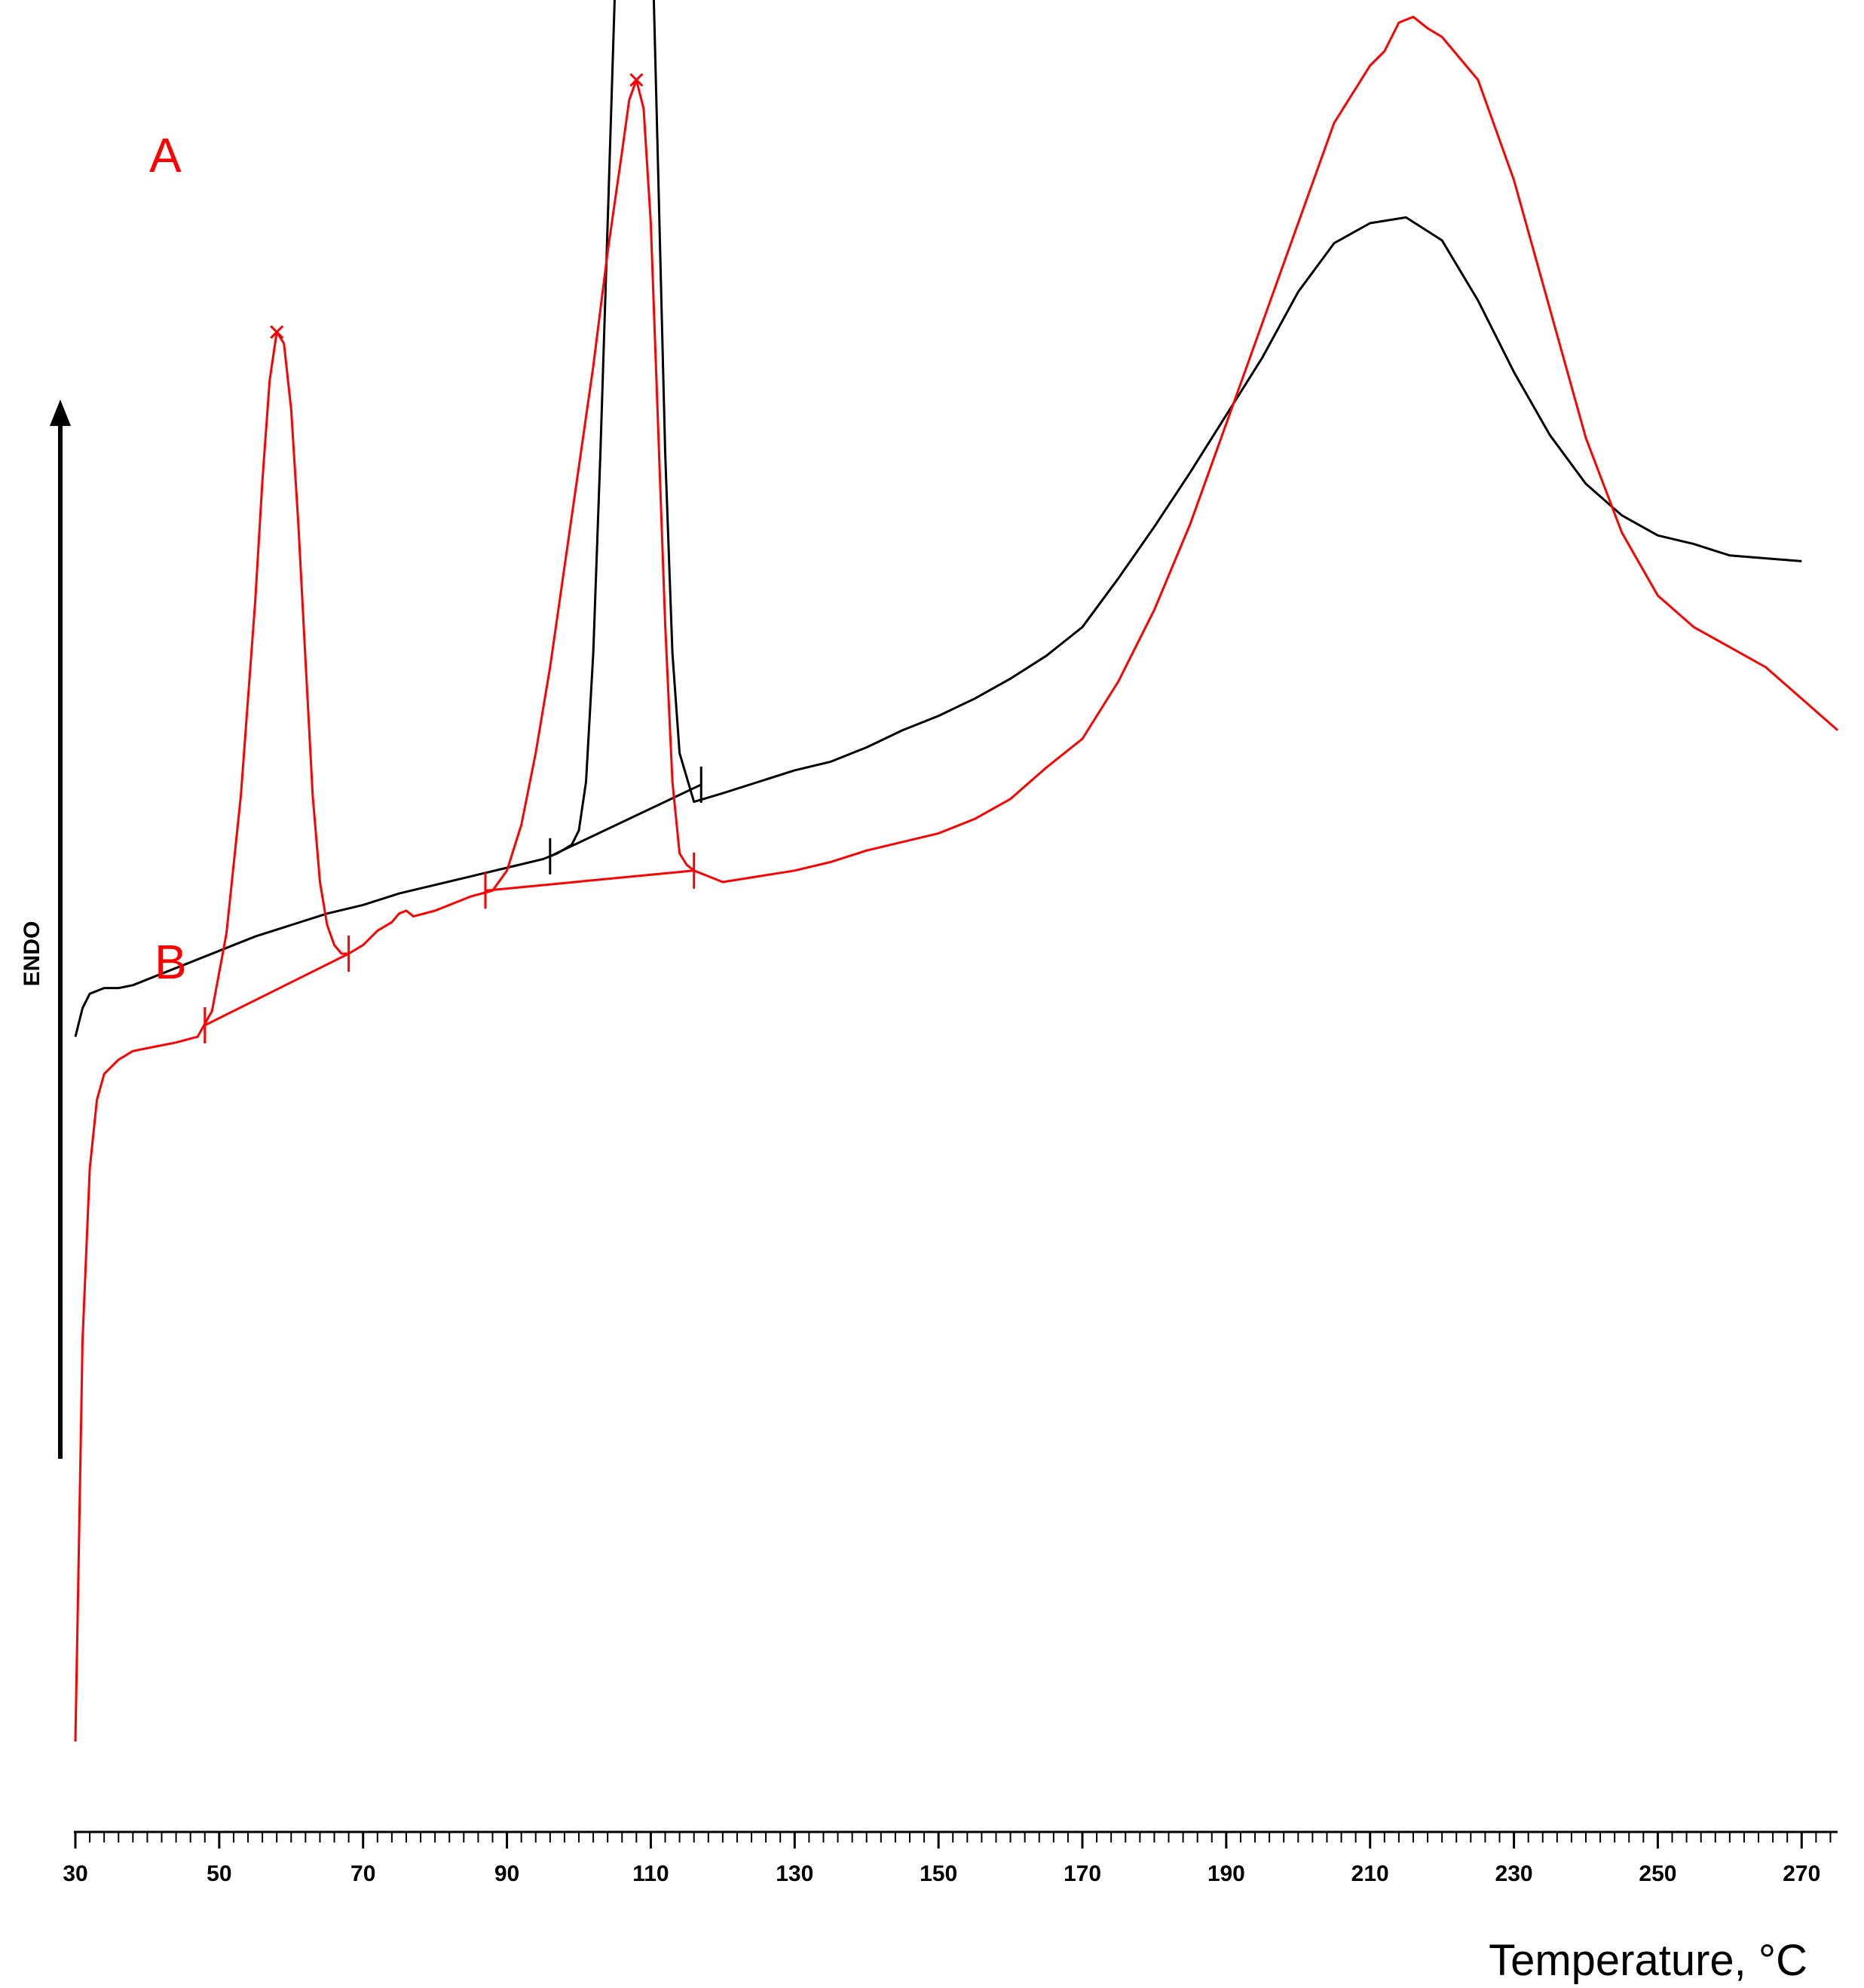  What do you see at coordinates (1657, 1873) in the screenshot?
I see `x-tick-label: 250` at bounding box center [1657, 1873].